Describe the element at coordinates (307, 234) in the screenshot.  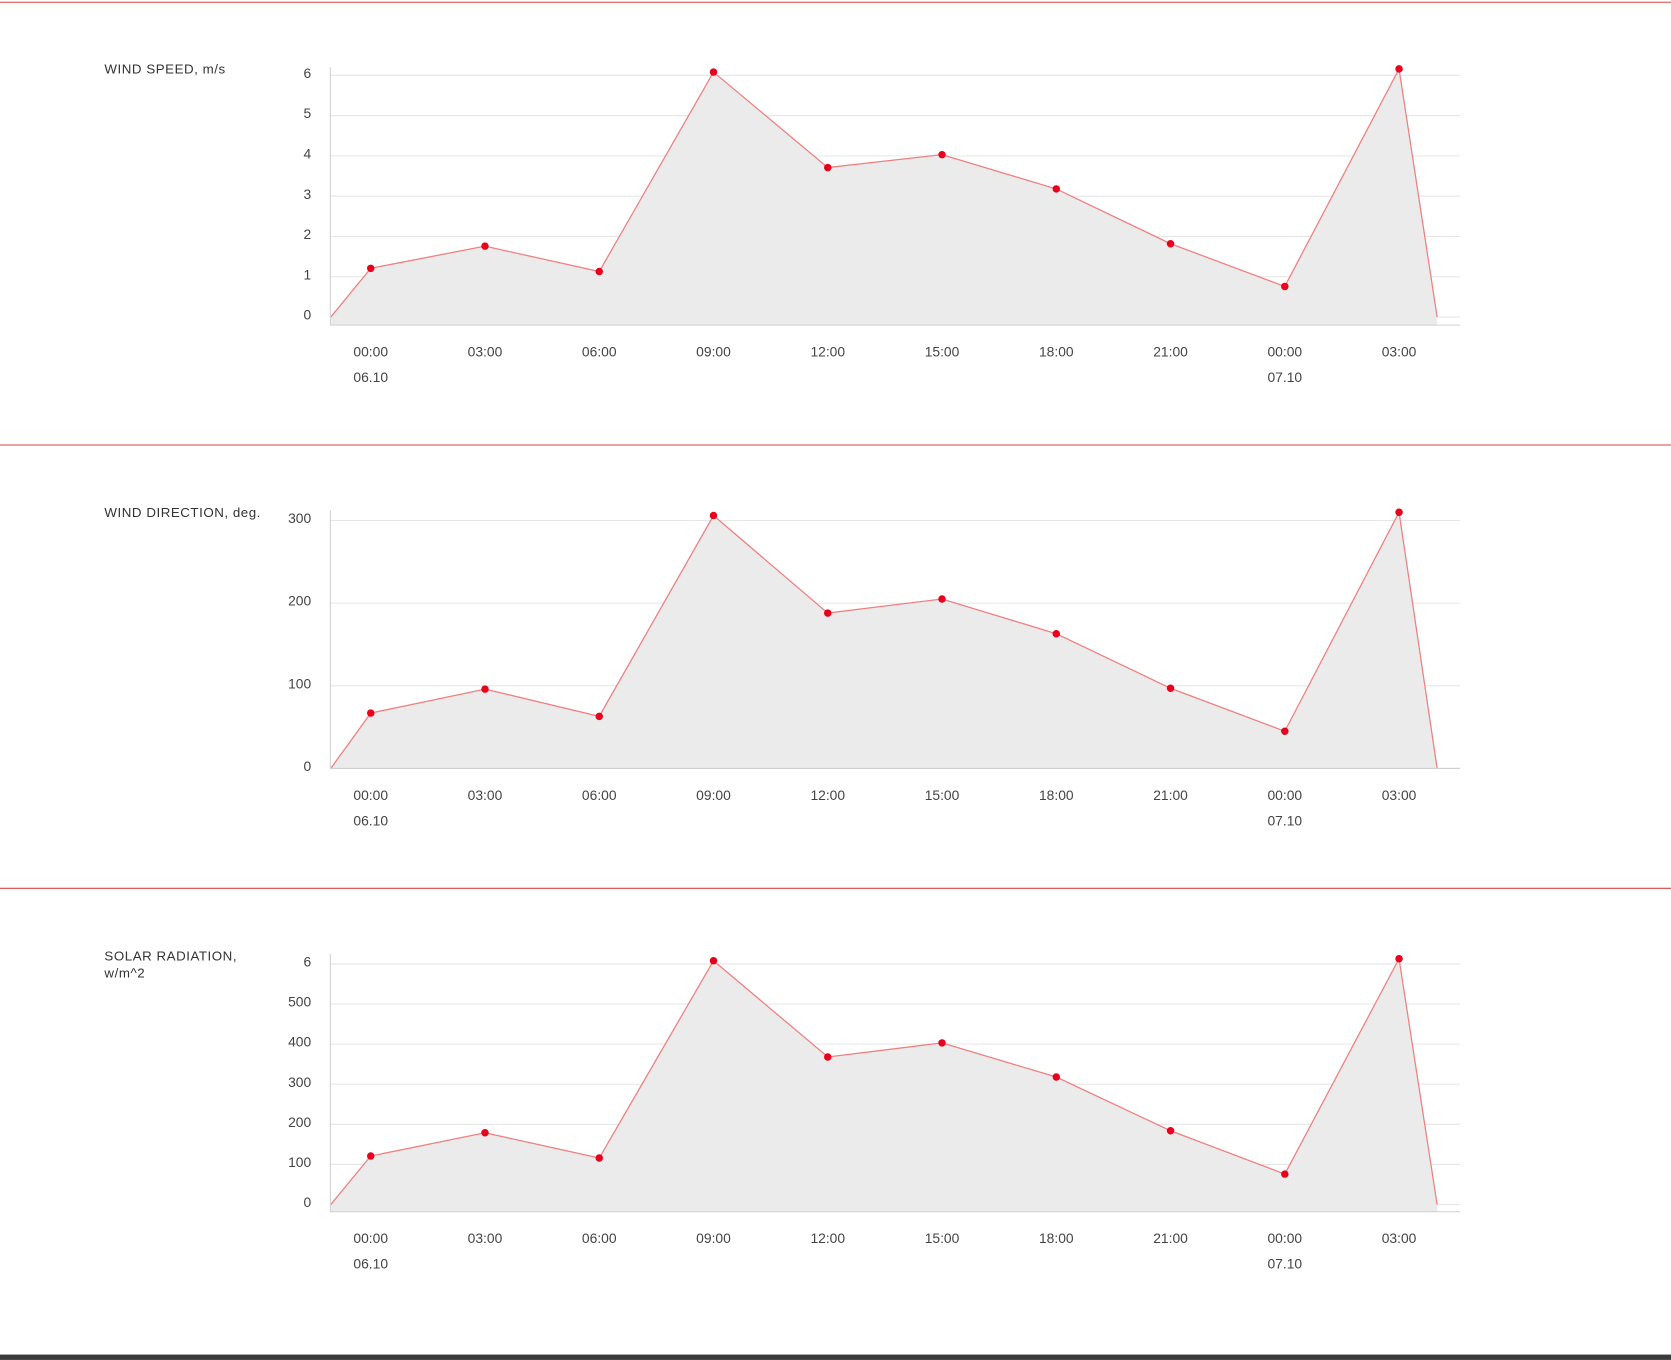
I see `y-tick-label: 2` at that location.